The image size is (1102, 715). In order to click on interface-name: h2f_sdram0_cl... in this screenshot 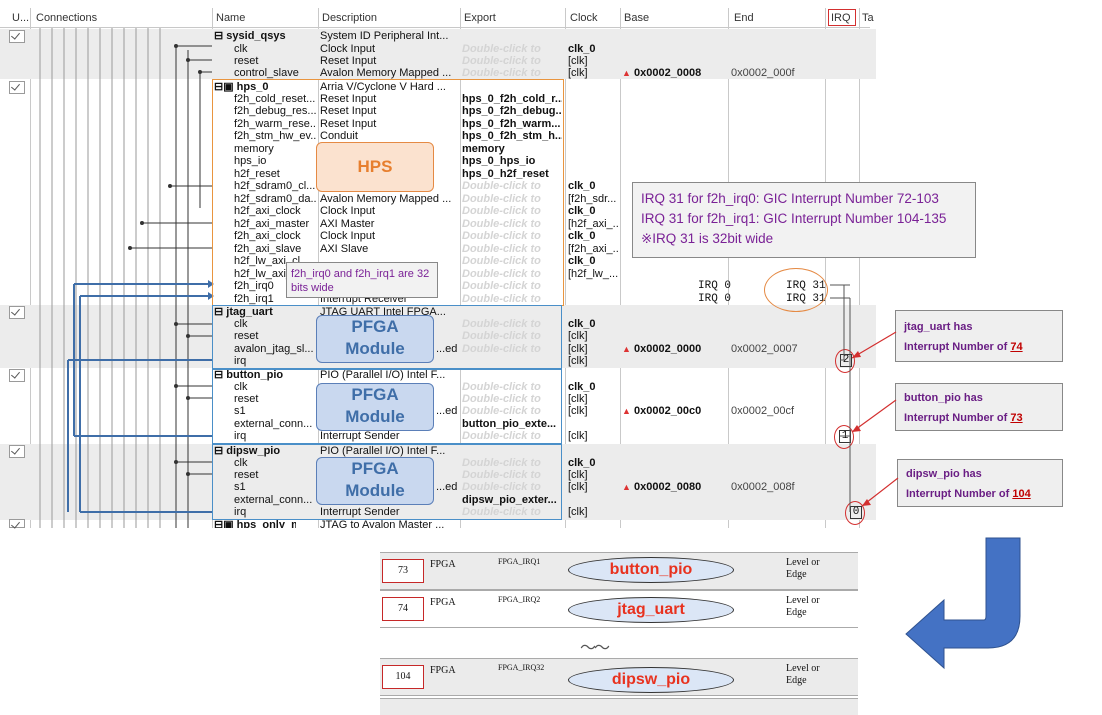, I will do `click(275, 186)`.